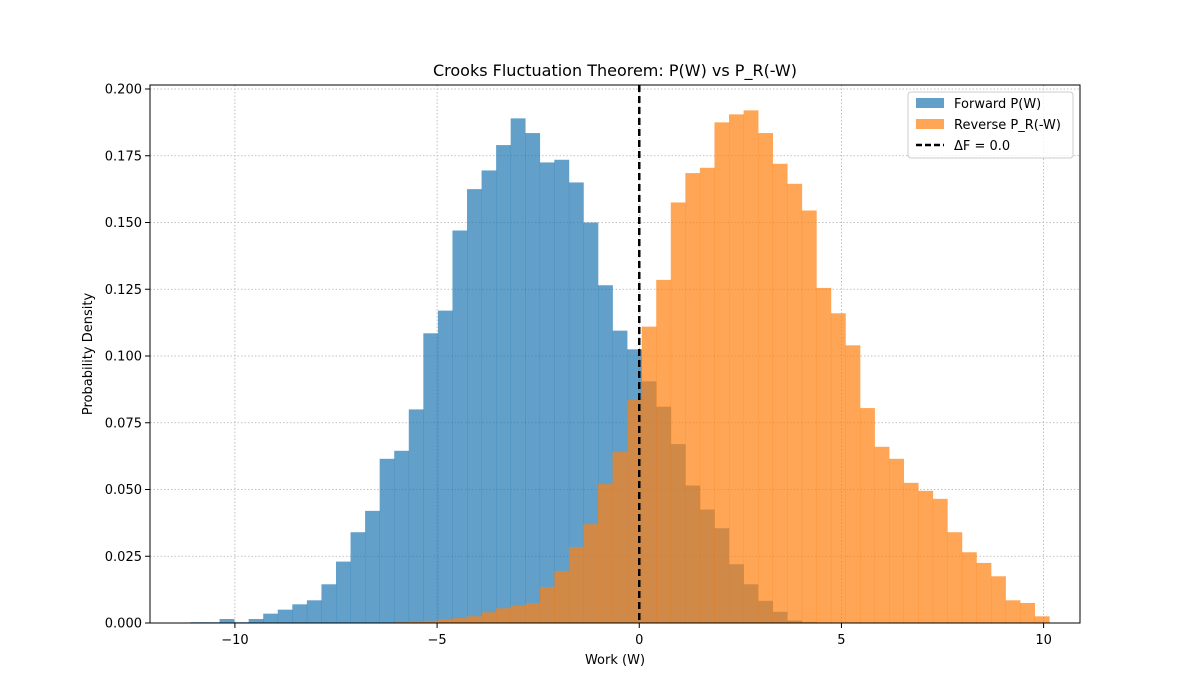 Image resolution: width=1200 pixels, height=700 pixels. Describe the element at coordinates (841, 640) in the screenshot. I see `x-tick-label: 5` at that location.